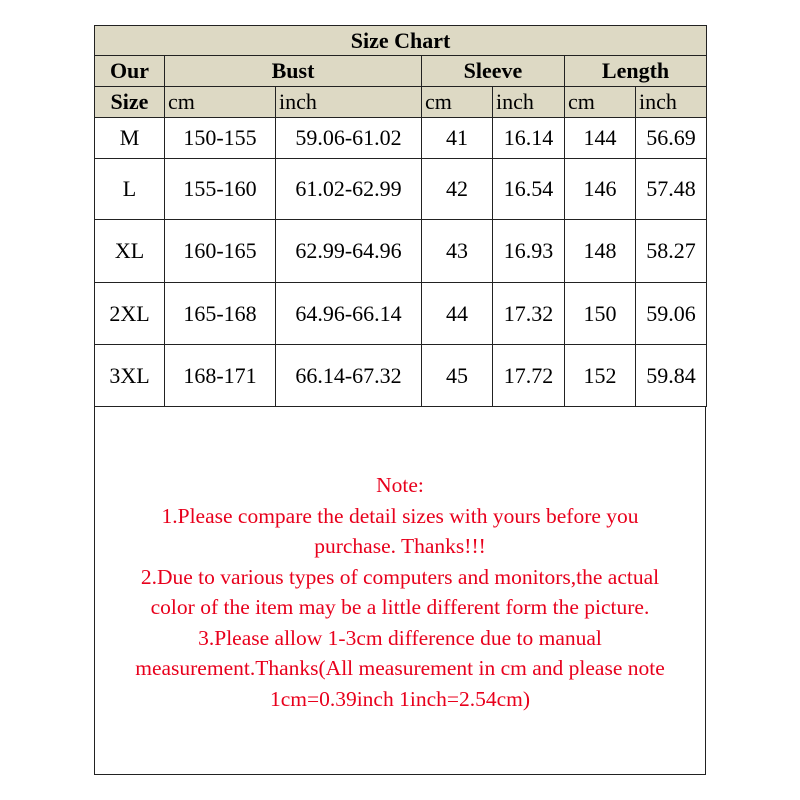  I want to click on cell-sleeve-cm: 41, so click(457, 138).